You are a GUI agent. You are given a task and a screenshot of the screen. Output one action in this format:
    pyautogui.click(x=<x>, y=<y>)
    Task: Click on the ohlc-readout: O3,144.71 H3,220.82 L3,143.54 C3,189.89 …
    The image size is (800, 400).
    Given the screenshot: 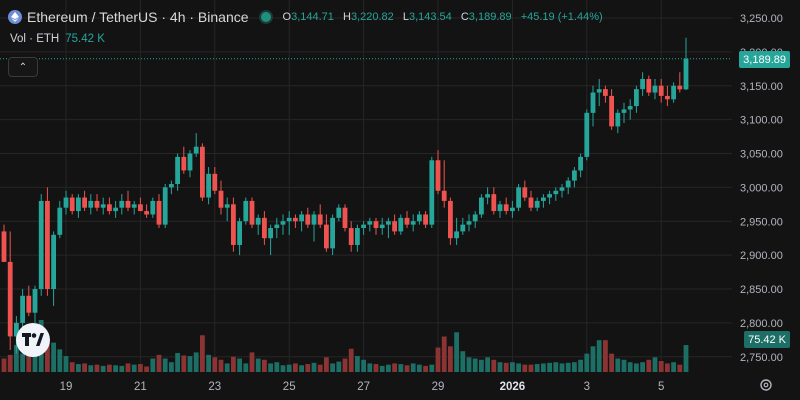 What is the action you would take?
    pyautogui.click(x=440, y=17)
    